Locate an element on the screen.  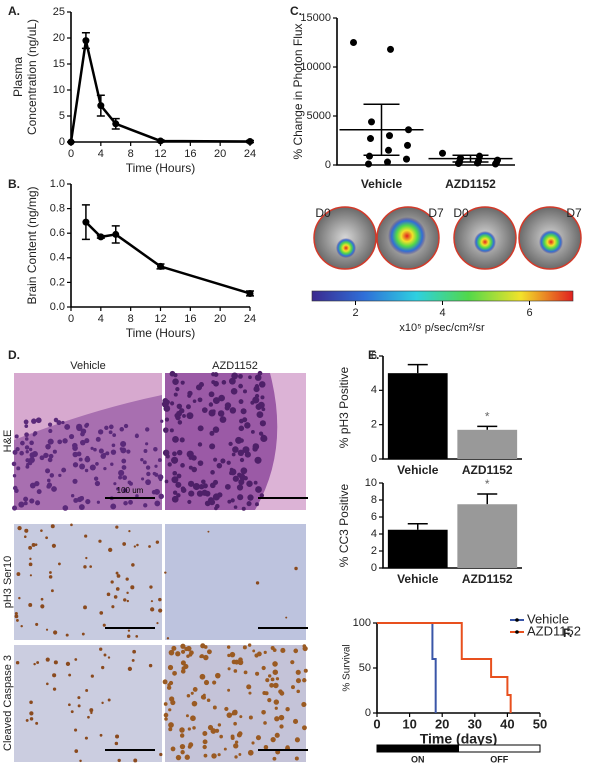
y-tick-label: 0.8 is located at coordinates (57, 209).